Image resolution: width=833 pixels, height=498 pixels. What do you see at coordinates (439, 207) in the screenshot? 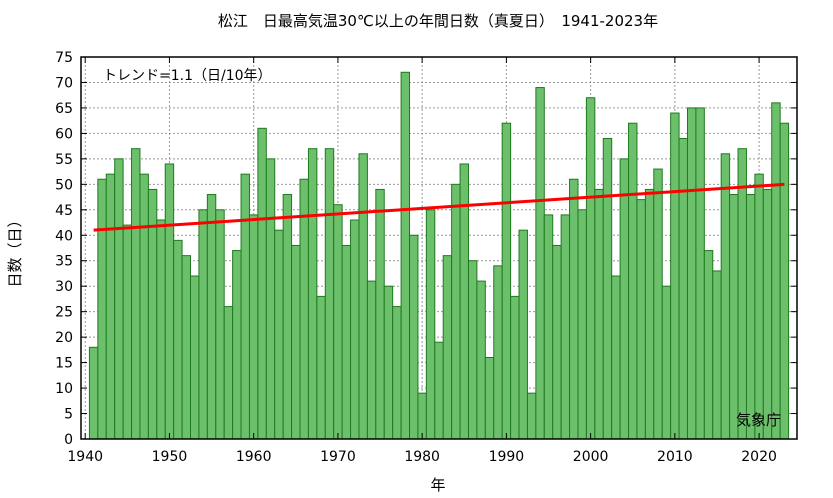
I see `trend-line` at bounding box center [439, 207].